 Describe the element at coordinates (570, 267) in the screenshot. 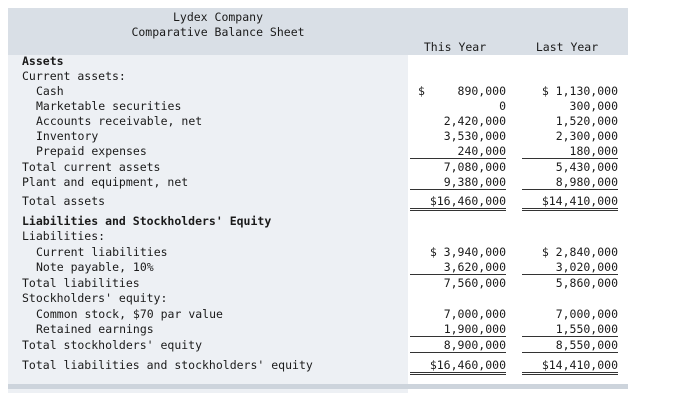

I see `last-year-value: 3,020,000` at that location.